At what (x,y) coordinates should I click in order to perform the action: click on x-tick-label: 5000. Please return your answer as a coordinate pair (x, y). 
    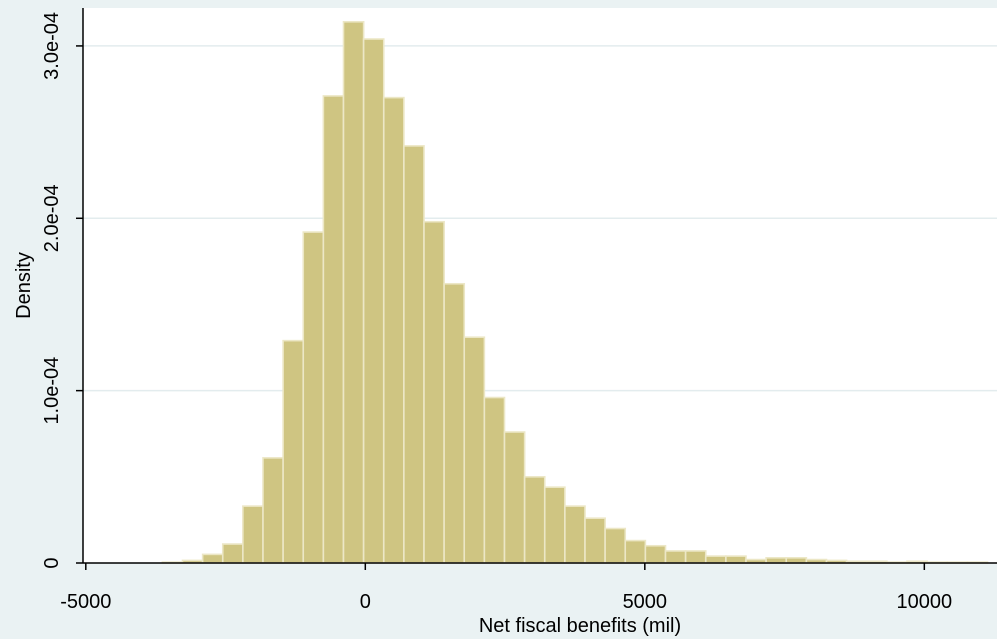
    Looking at the image, I should click on (645, 602).